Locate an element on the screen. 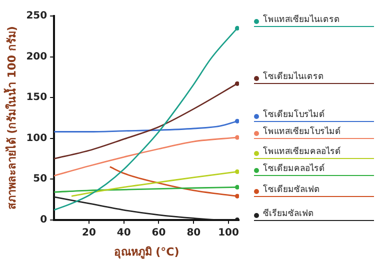 This screenshot has width=380, height=265. legend-label: โพแทสเซียมโบรไมด์ is located at coordinates (302, 131).